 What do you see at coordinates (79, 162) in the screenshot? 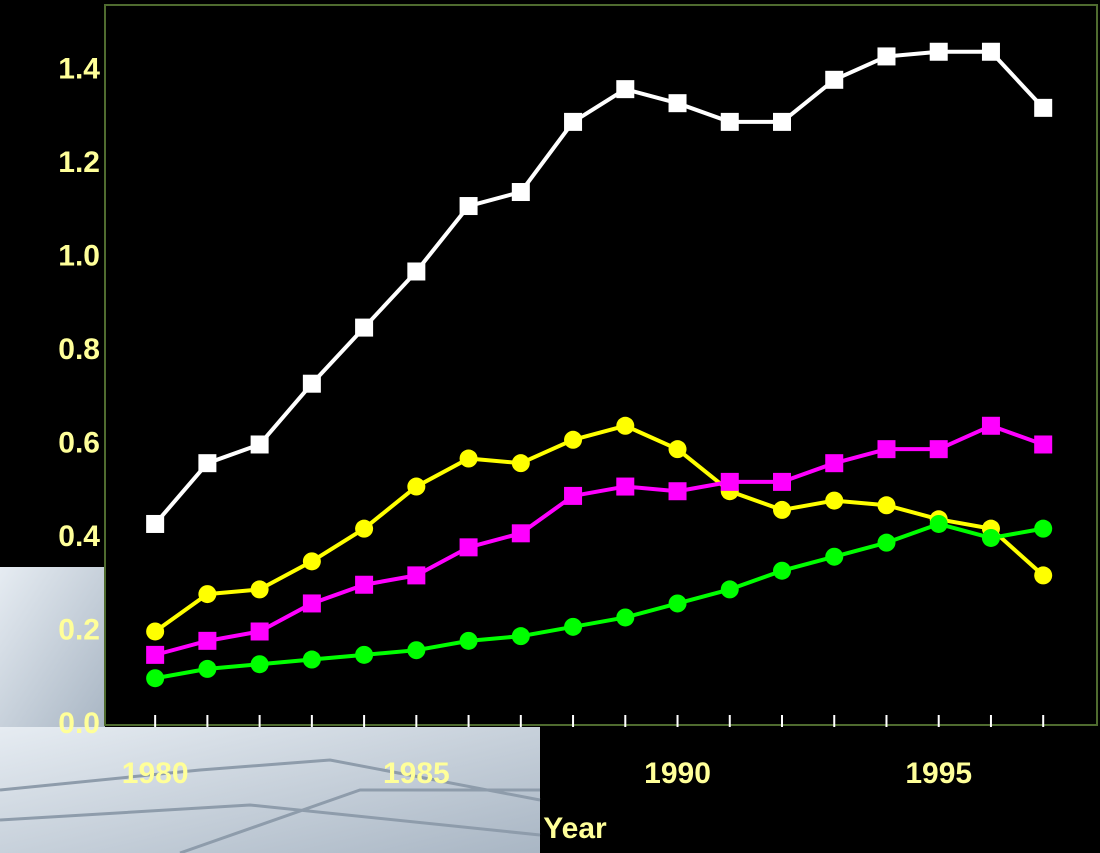
I see `y-tick-label: 1.2` at bounding box center [79, 162].